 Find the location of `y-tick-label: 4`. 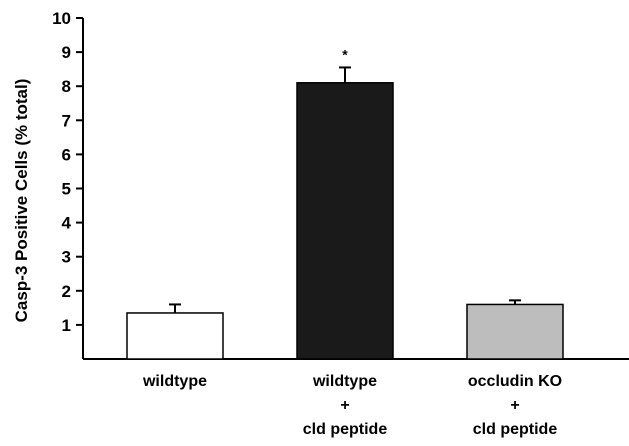

y-tick-label: 4 is located at coordinates (67, 223).